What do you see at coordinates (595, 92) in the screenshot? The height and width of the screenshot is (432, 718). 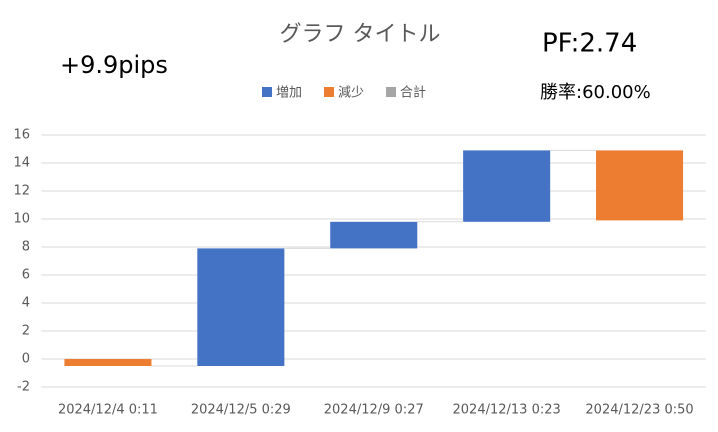 I see `annotation: 勝率:60.00%` at bounding box center [595, 92].